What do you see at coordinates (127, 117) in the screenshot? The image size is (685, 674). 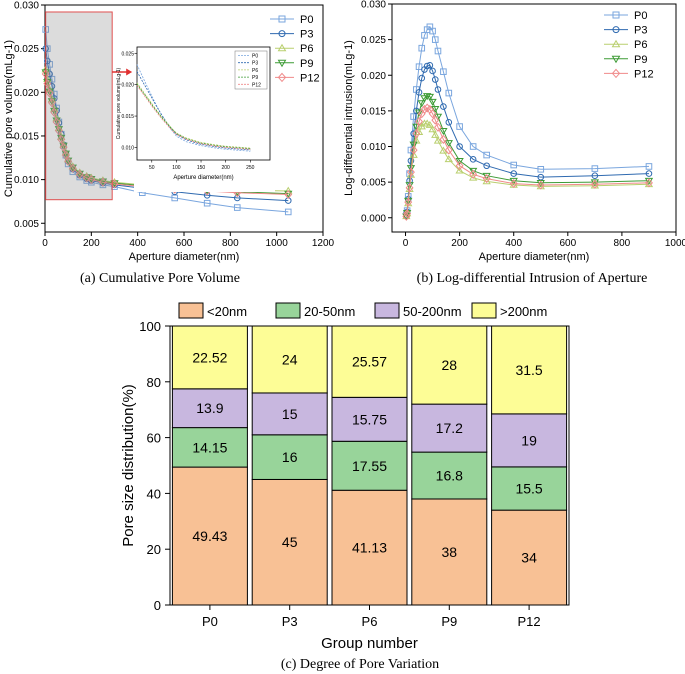 I see `inset-y-tick-label: 0.015` at bounding box center [127, 117].